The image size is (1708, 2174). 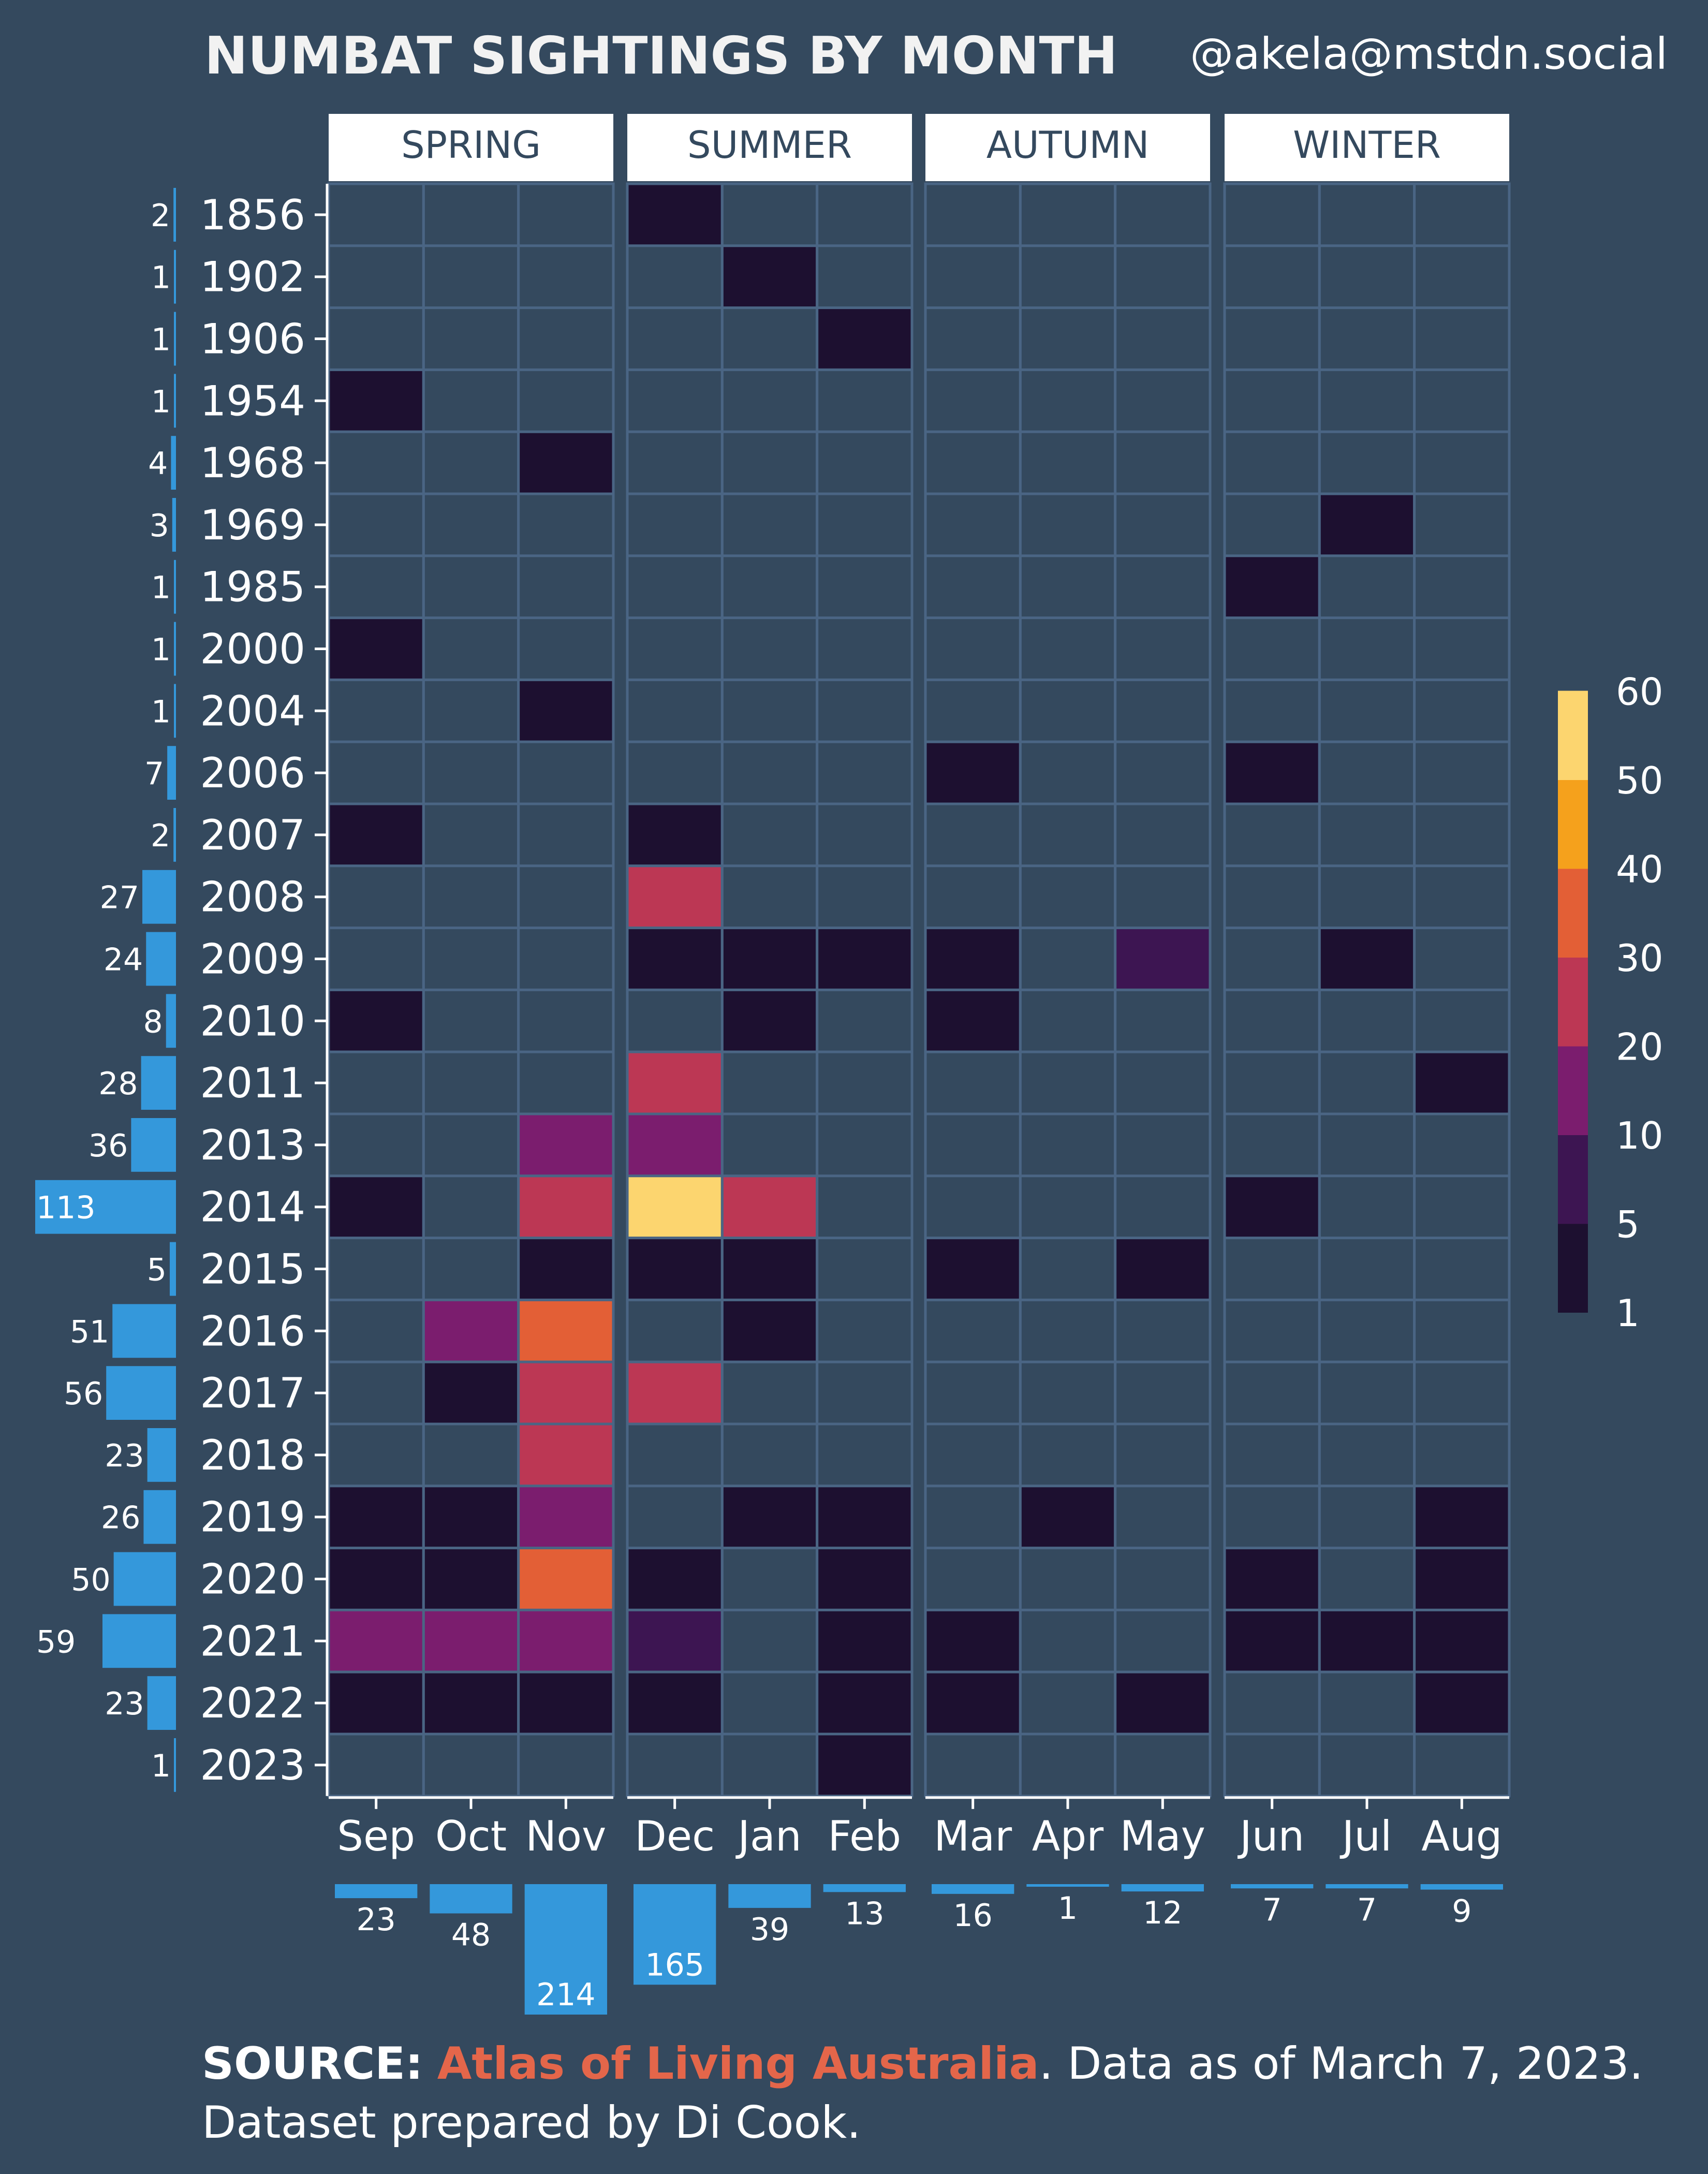 What do you see at coordinates (1272, 772) in the screenshot?
I see `heatmap-cell-2006-Jun` at bounding box center [1272, 772].